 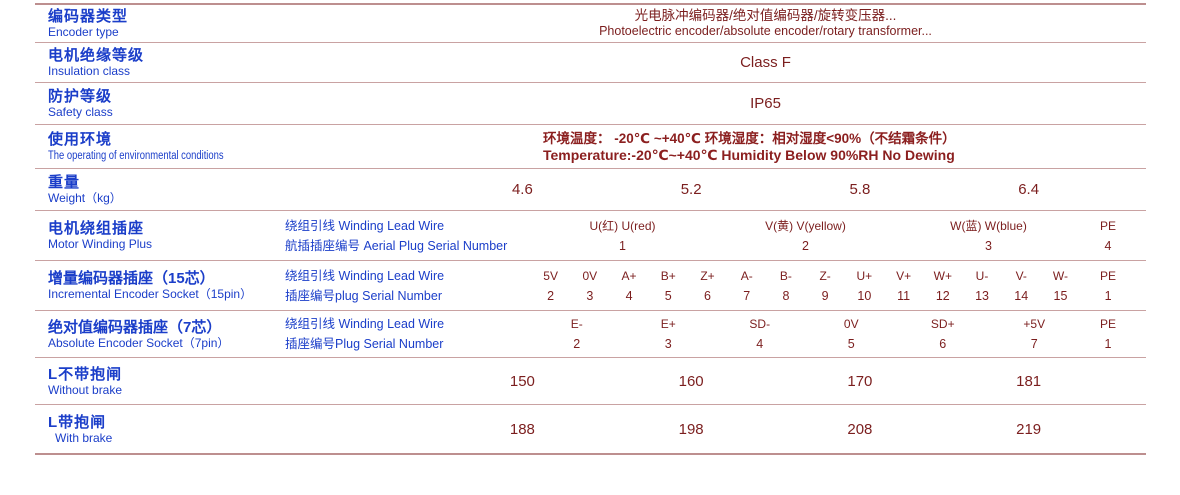 What do you see at coordinates (691, 429) in the screenshot?
I see `length-value: 198` at bounding box center [691, 429].